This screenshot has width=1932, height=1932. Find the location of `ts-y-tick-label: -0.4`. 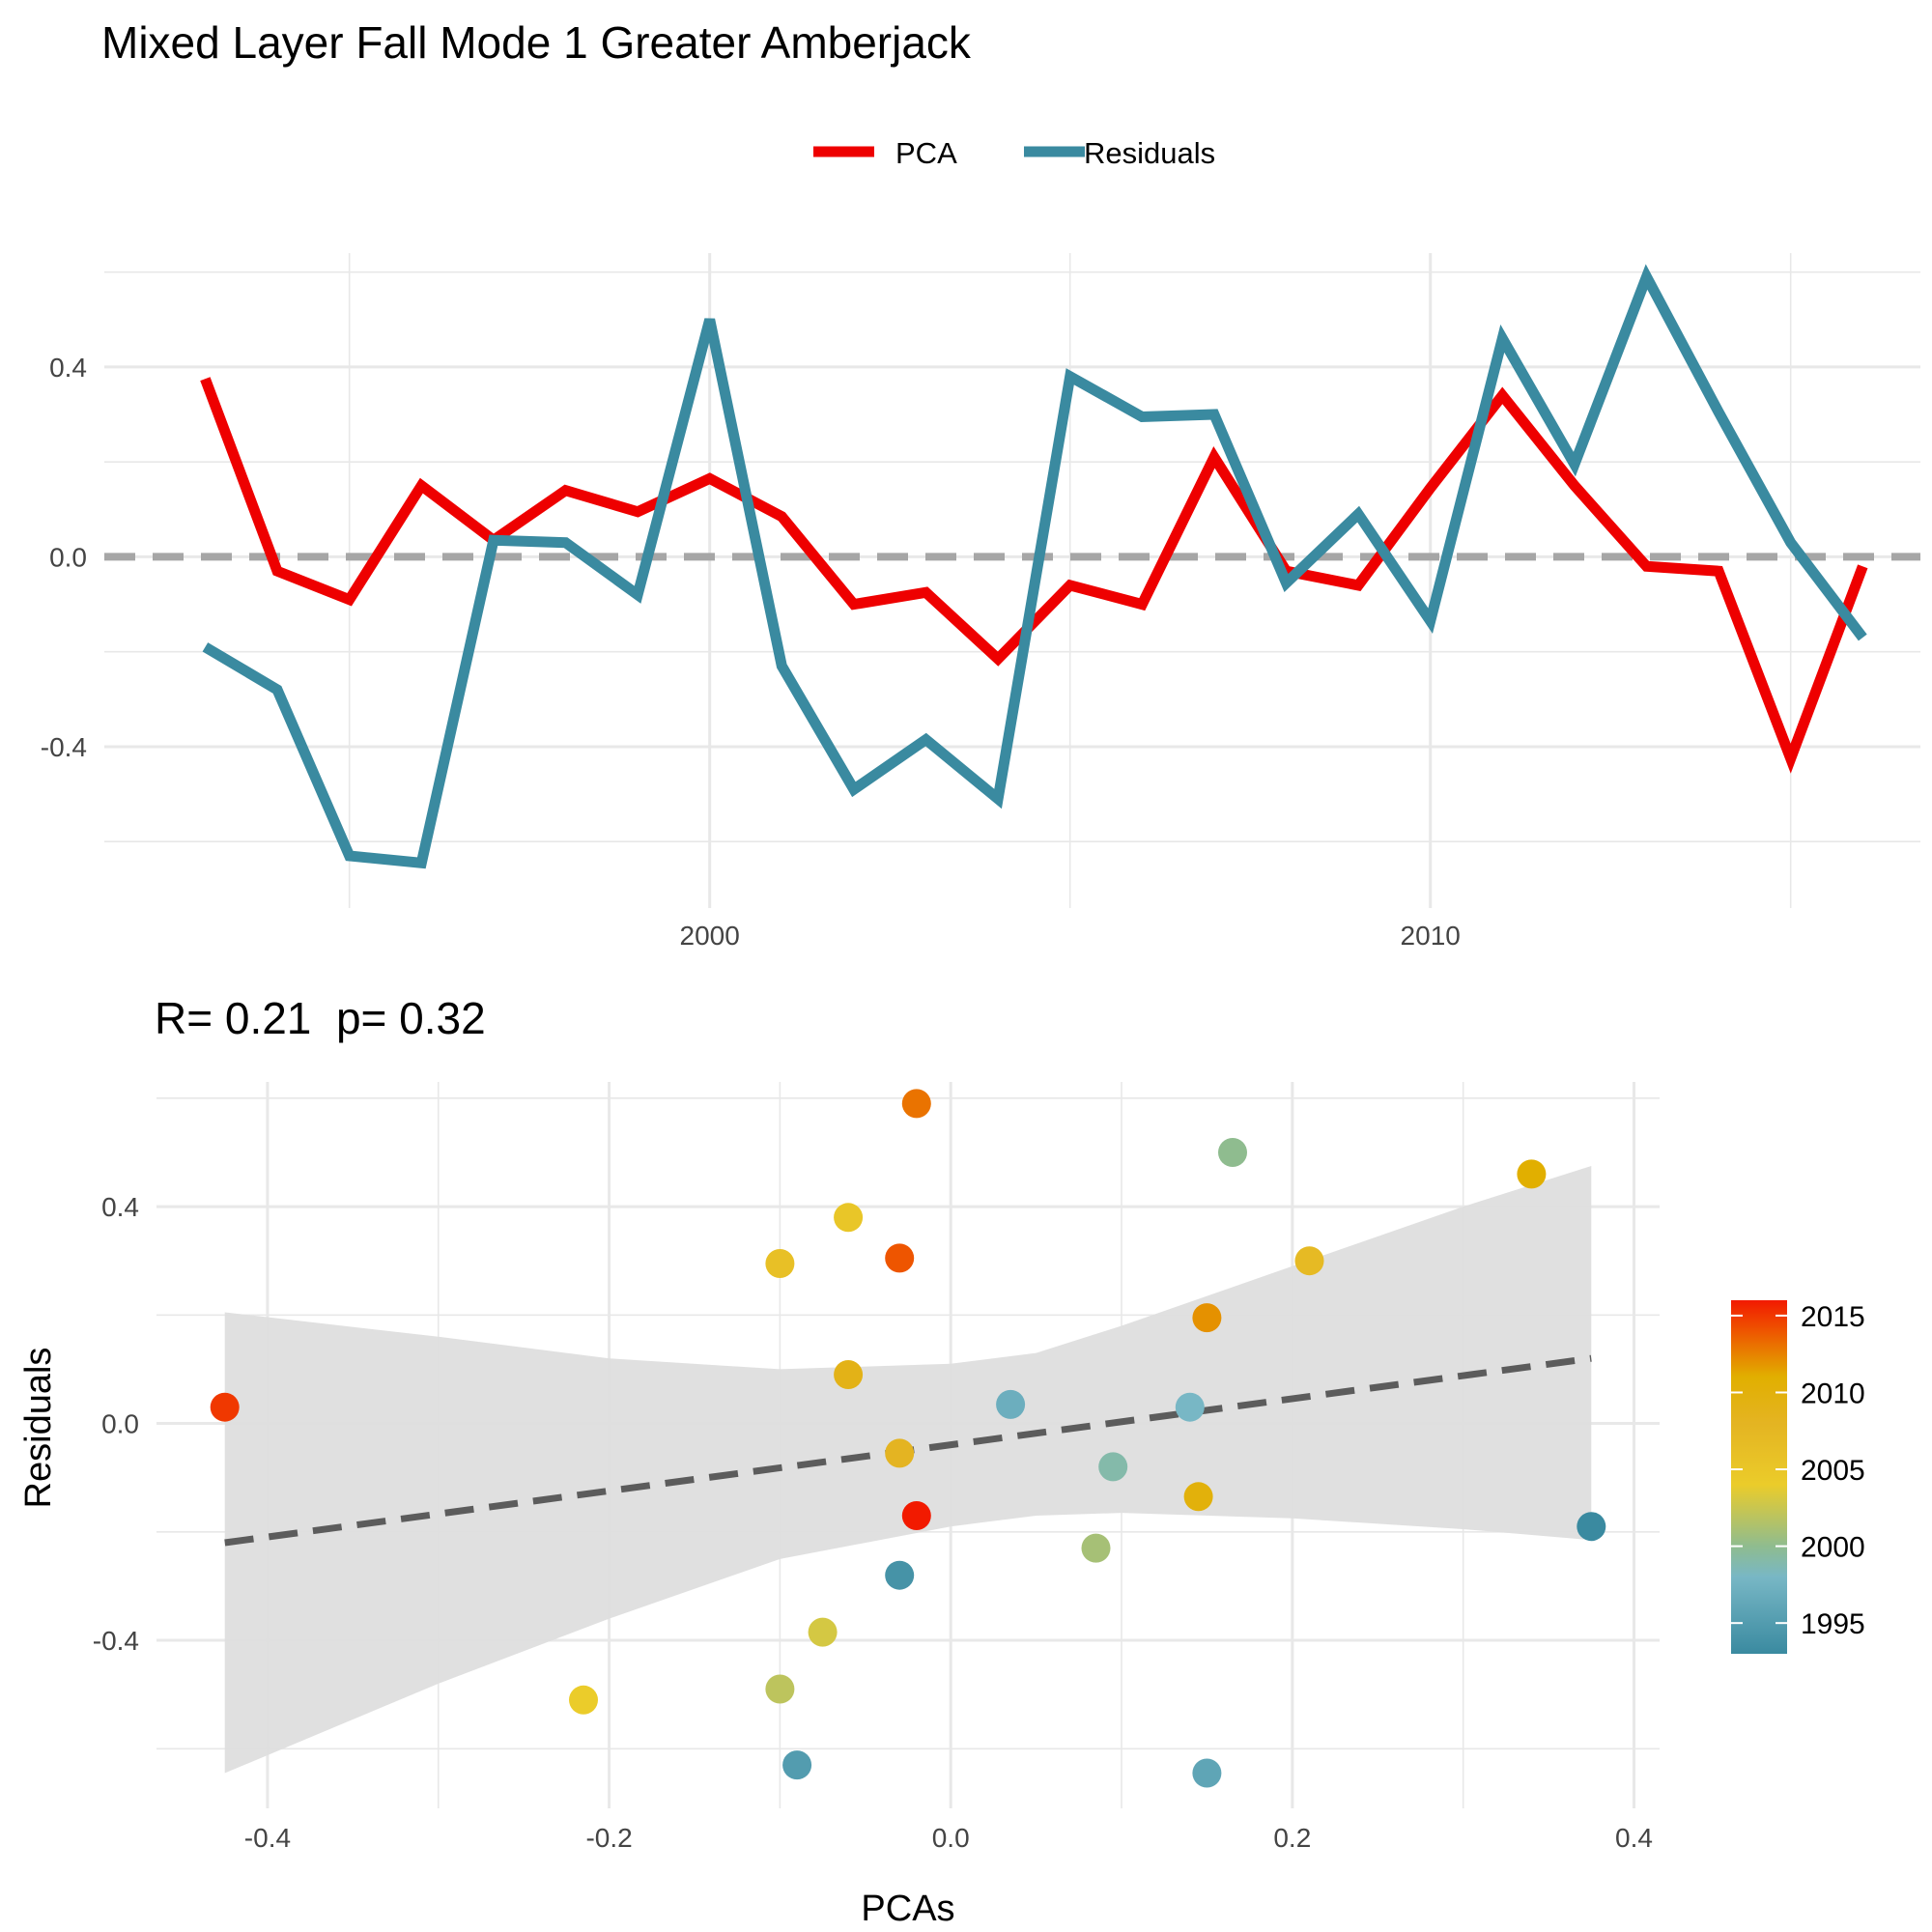

ts-y-tick-label: -0.4 is located at coordinates (64, 747).